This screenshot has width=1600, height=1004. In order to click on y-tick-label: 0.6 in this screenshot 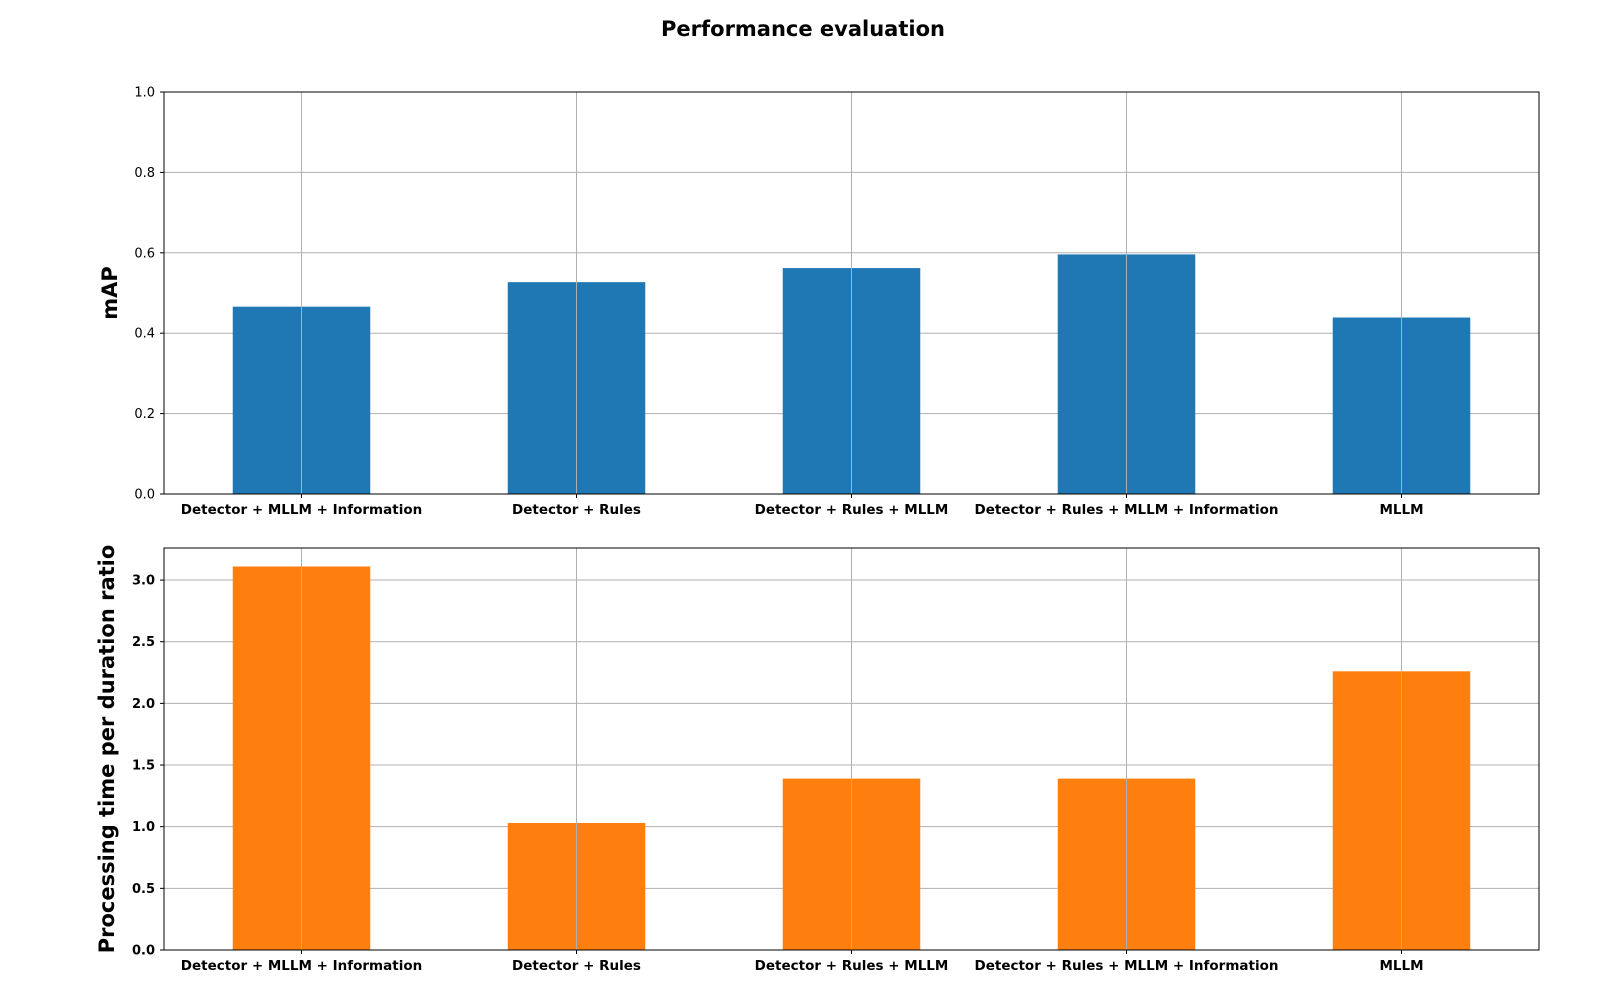, I will do `click(144, 253)`.